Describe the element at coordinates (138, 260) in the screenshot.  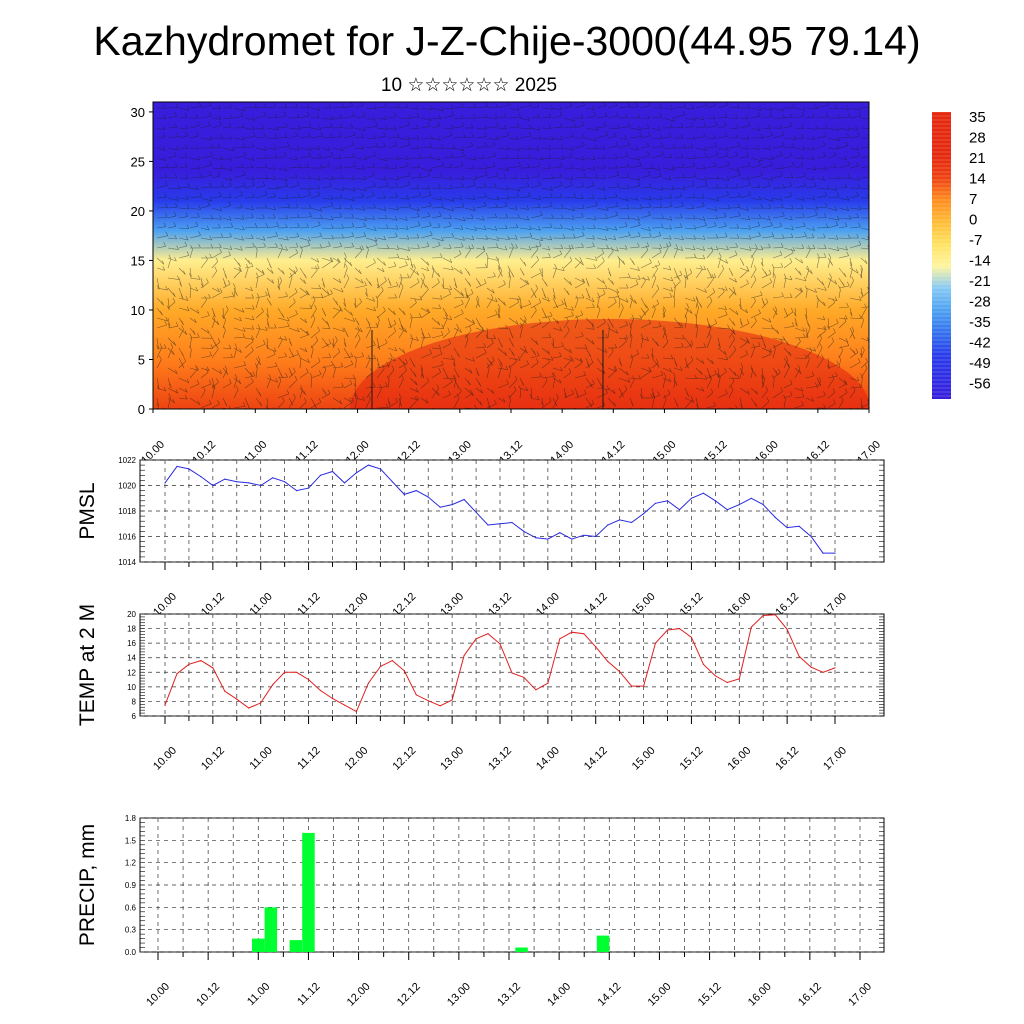
I see `cs-y-tick-label: 15` at that location.